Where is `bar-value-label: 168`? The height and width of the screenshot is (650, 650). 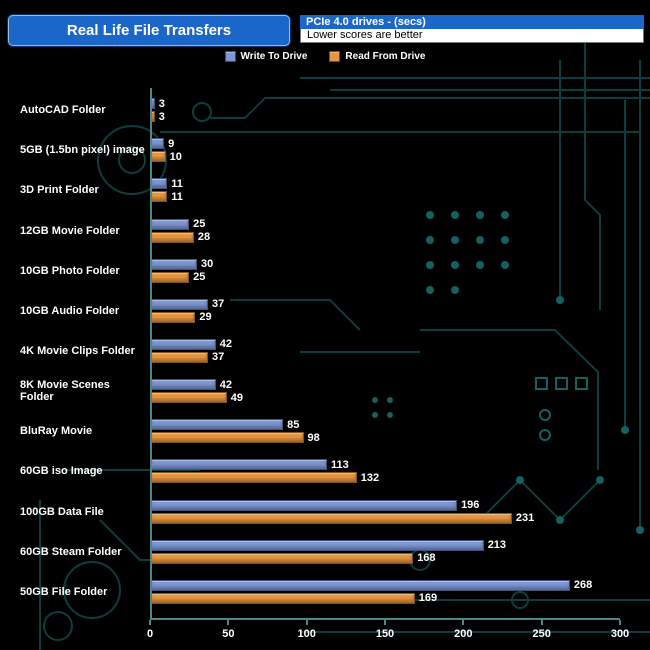
bar-value-label: 168 is located at coordinates (426, 558).